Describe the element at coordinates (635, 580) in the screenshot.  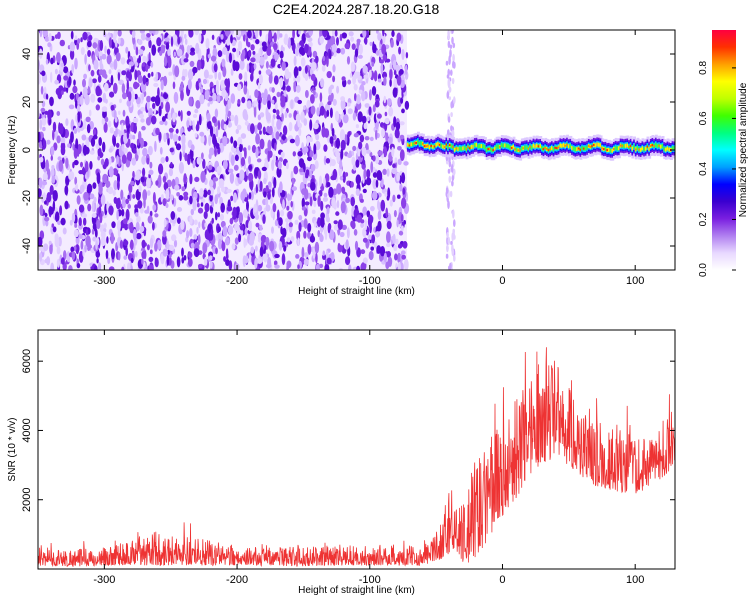
I see `x-tick-label: 100` at that location.